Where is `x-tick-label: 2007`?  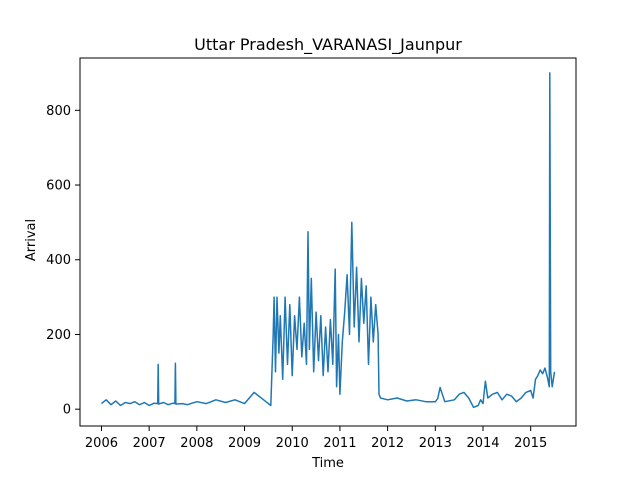 x-tick-label: 2007 is located at coordinates (149, 443).